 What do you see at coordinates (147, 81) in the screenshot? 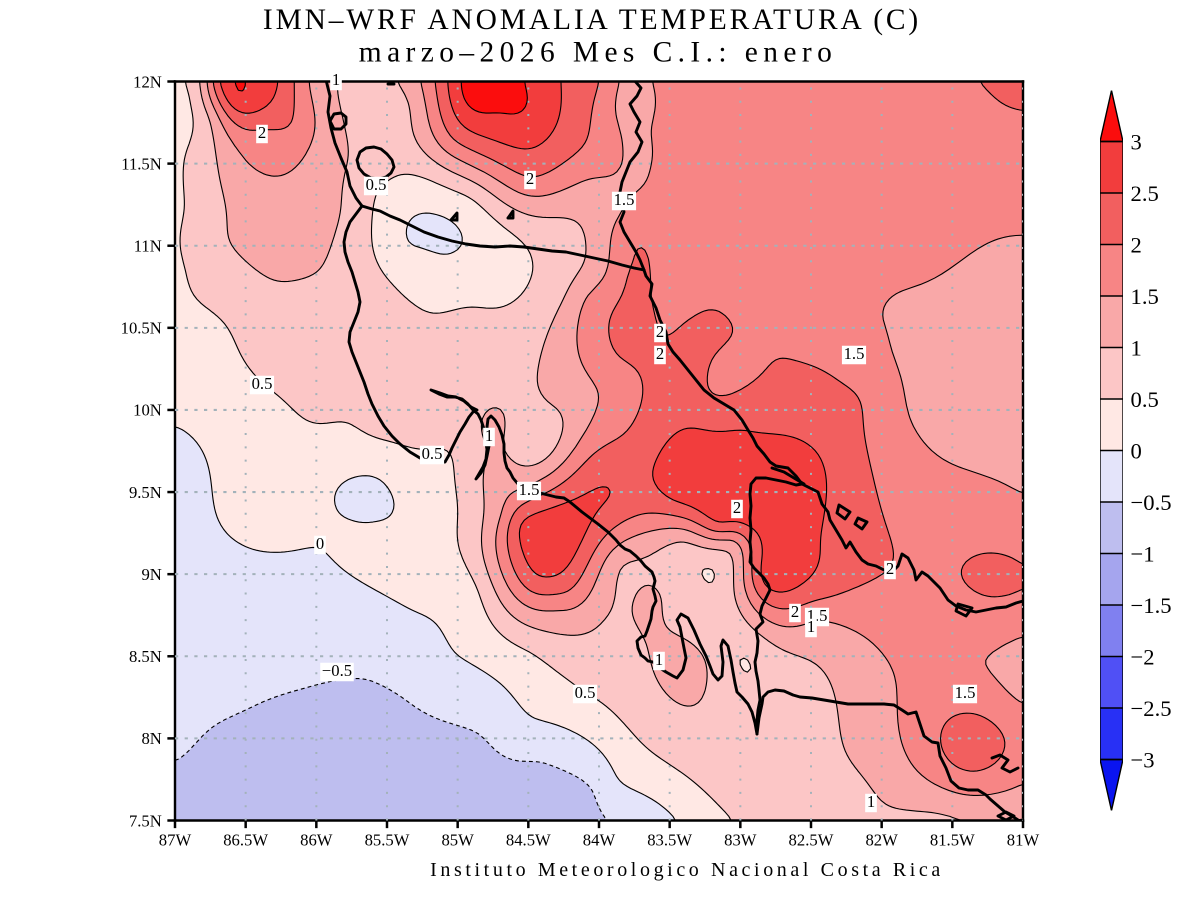
I see `svg-text: 12N` at bounding box center [147, 81].